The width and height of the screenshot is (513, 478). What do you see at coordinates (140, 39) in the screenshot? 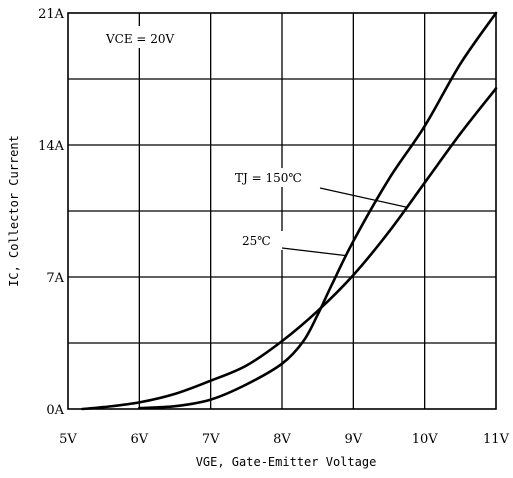
I see `condition-label: VCE = 20V` at bounding box center [140, 39].